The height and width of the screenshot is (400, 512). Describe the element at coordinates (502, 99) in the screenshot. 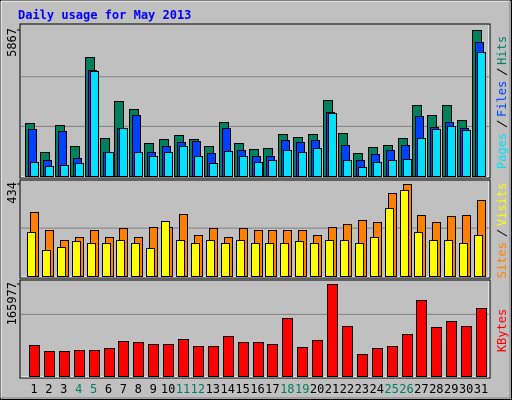

I see `legend-entry: Files` at that location.